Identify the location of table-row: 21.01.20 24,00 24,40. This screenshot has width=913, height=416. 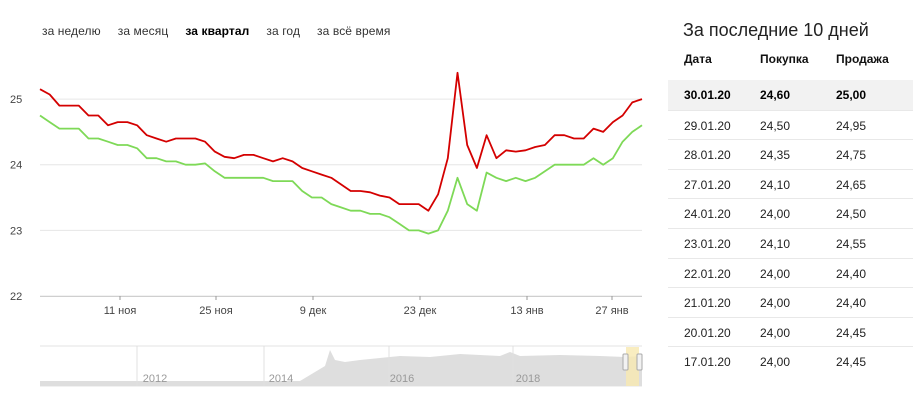
(790, 302).